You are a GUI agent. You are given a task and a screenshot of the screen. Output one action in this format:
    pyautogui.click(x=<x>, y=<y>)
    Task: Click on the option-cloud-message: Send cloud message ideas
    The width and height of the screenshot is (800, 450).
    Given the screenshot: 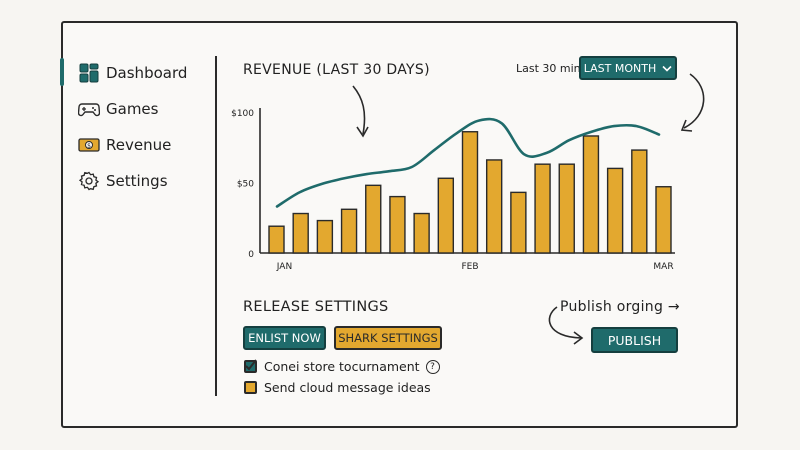 What is the action you would take?
    pyautogui.click(x=337, y=387)
    